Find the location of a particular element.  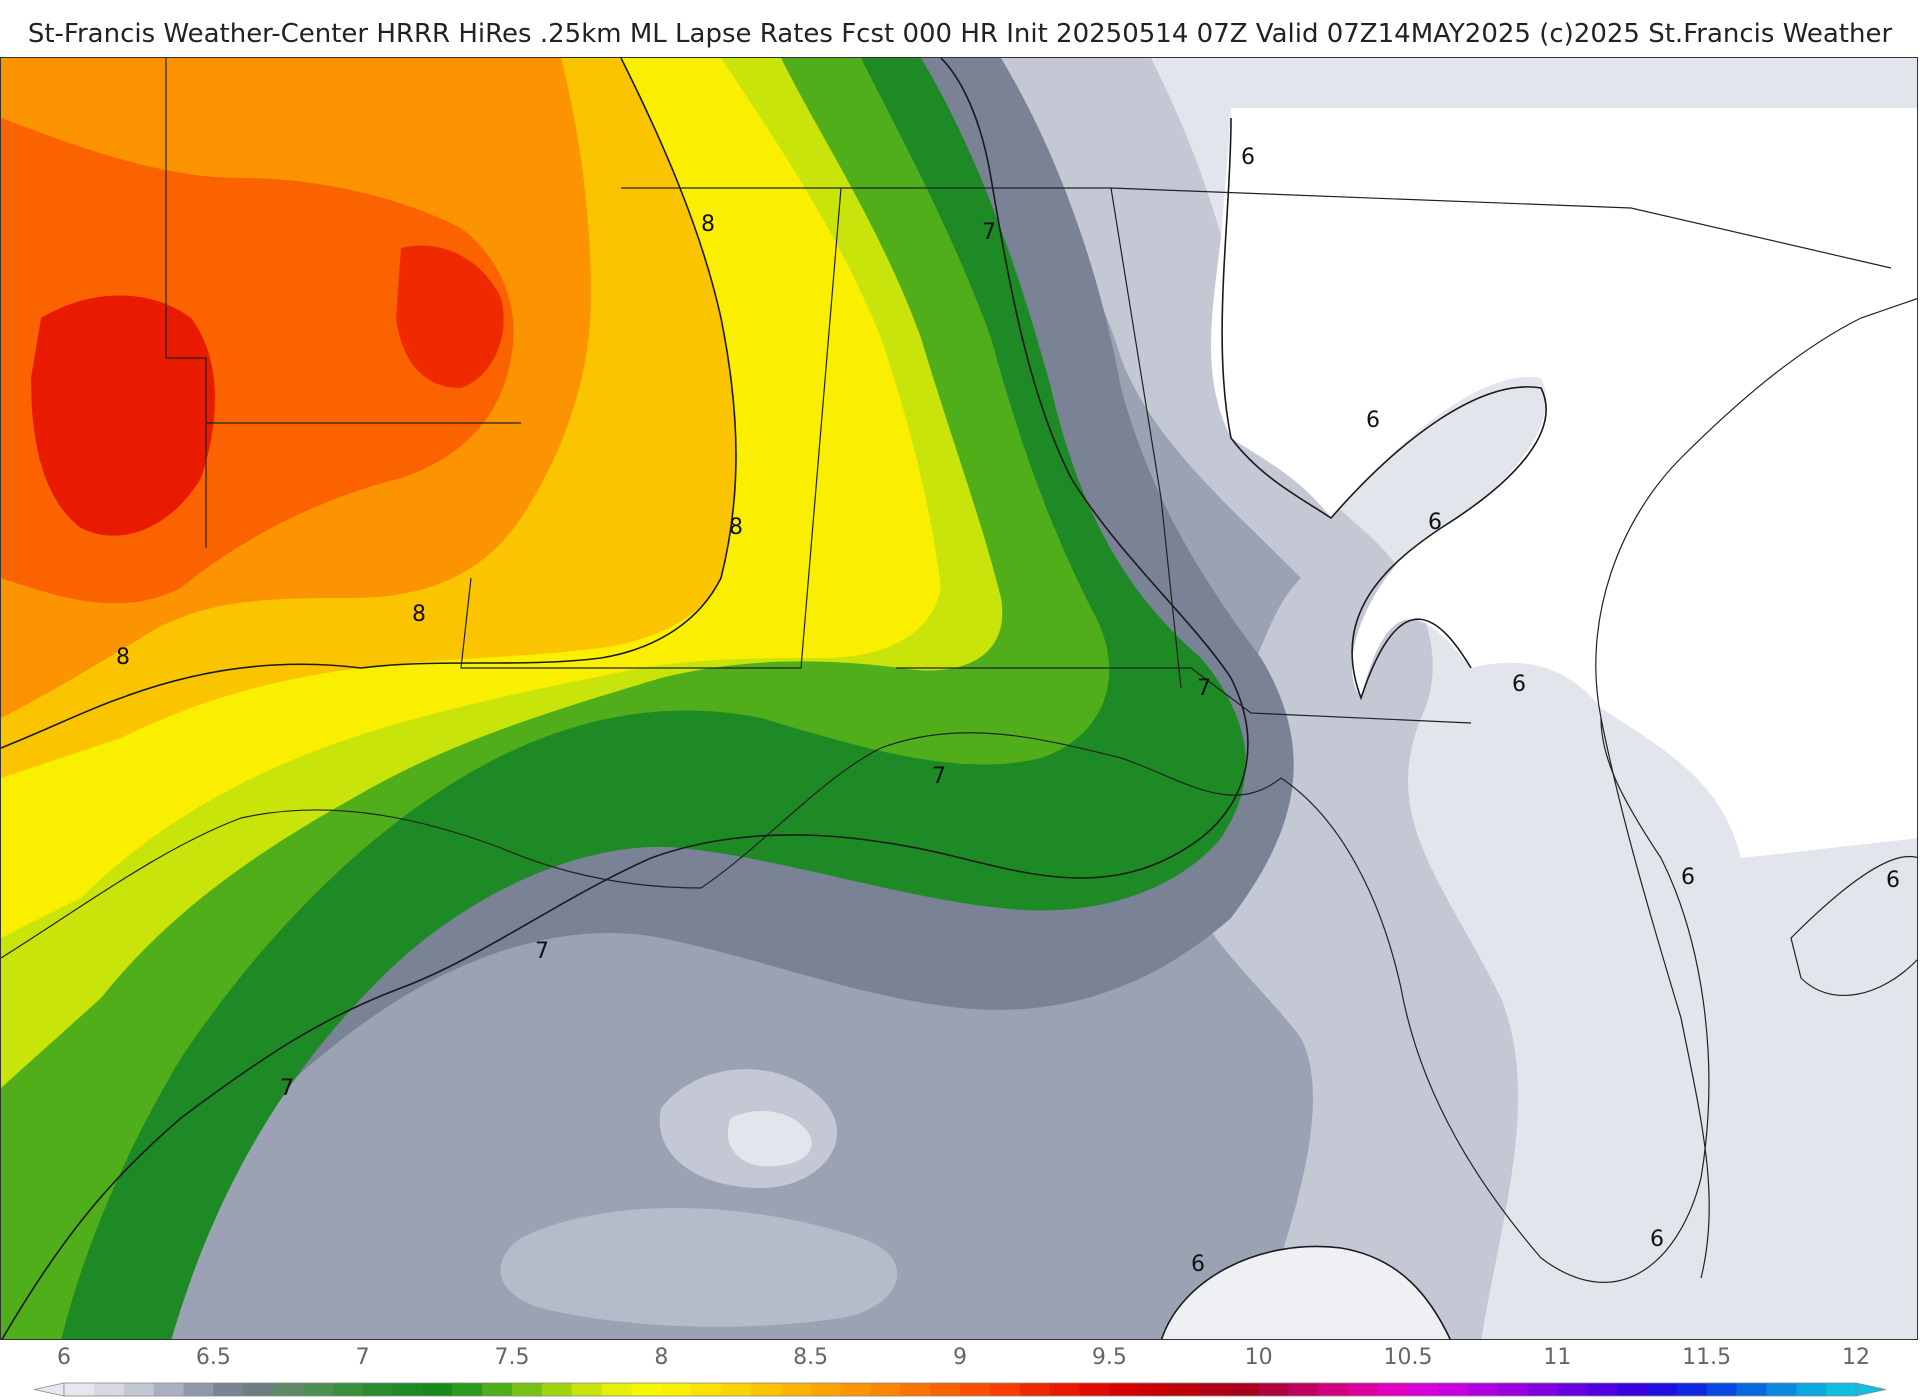

texas-panhandle-border is located at coordinates (186, 303).